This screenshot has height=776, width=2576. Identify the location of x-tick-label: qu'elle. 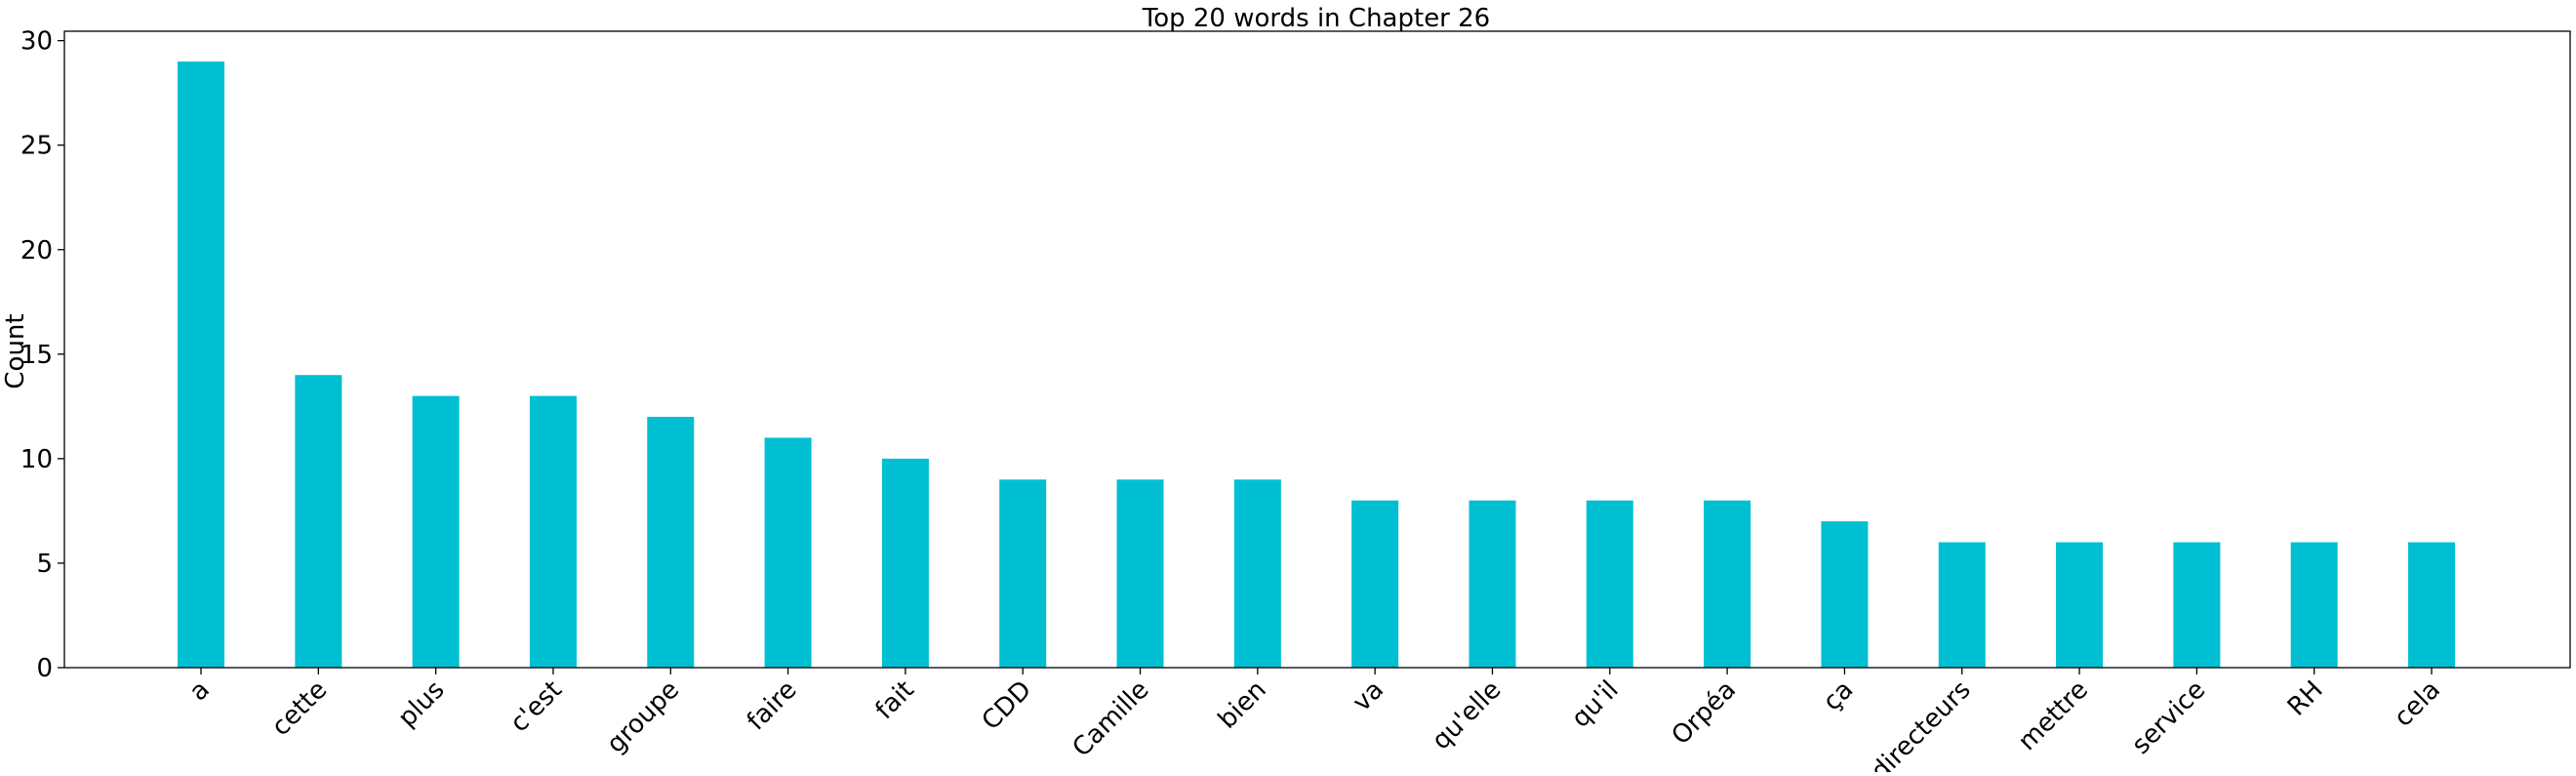
(1467, 715).